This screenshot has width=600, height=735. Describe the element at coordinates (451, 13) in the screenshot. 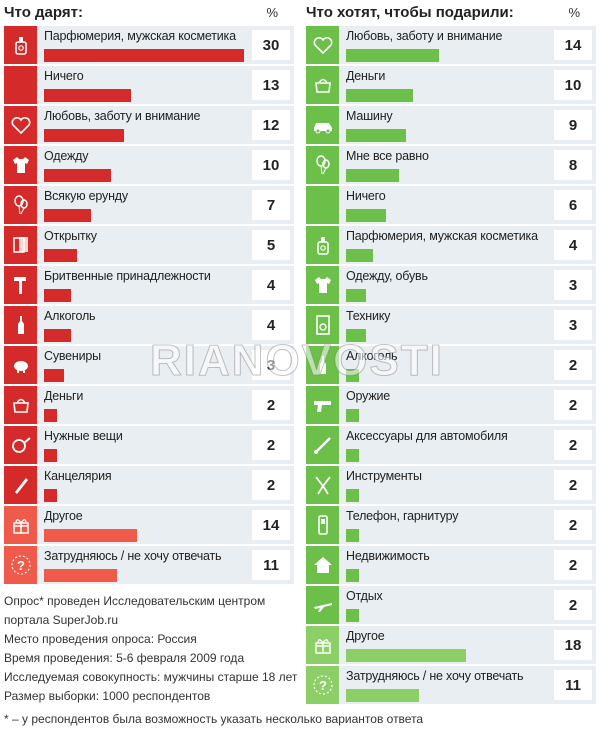

I see `chart-right-header: Что хотят, чтобы подарили: %` at that location.